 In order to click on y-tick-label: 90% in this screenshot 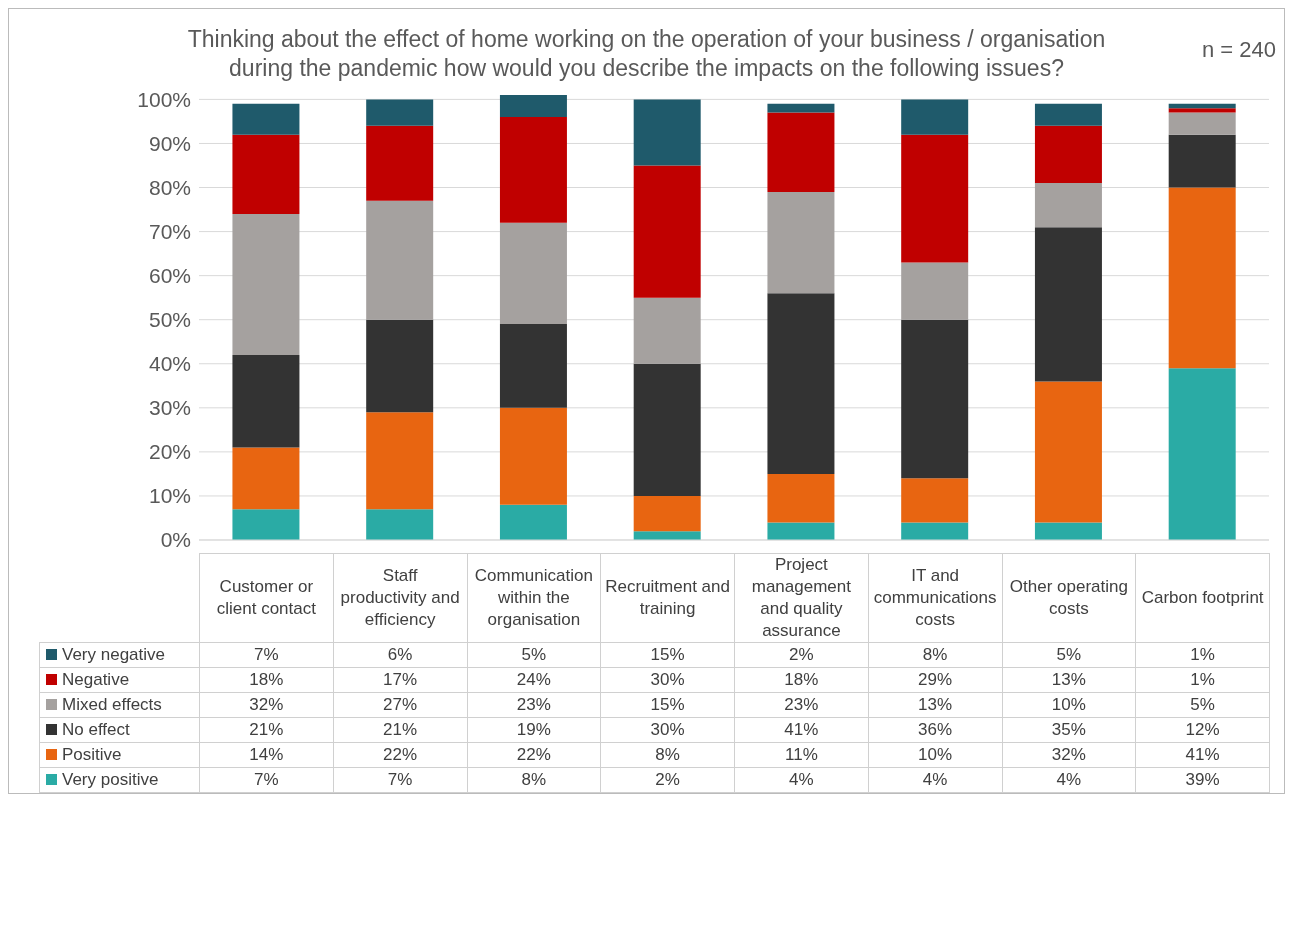, I will do `click(169, 143)`.